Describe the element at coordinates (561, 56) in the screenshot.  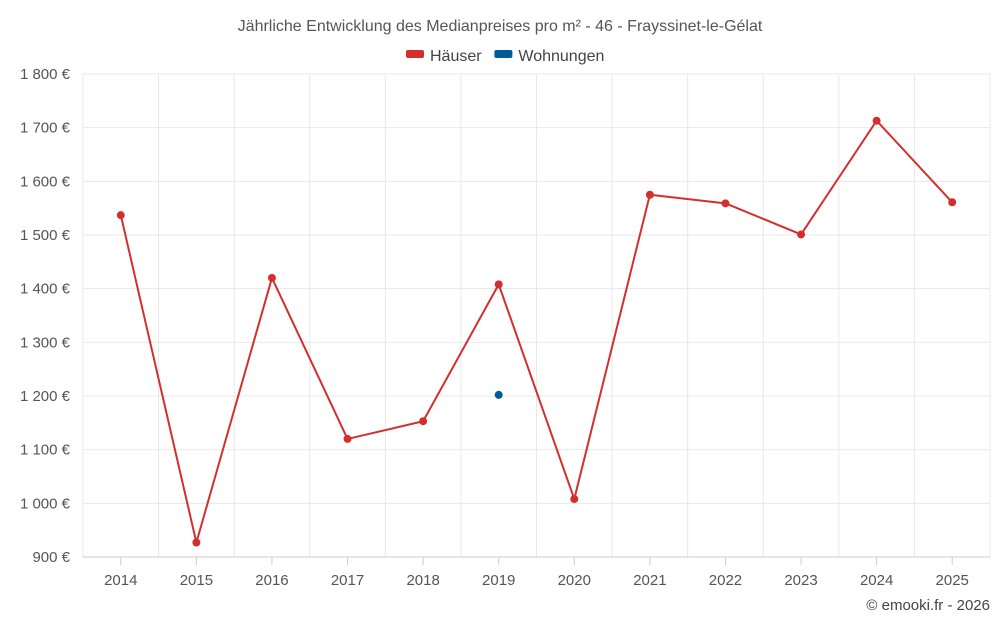
I see `legend-label-wohnungen: Wohnungen` at that location.